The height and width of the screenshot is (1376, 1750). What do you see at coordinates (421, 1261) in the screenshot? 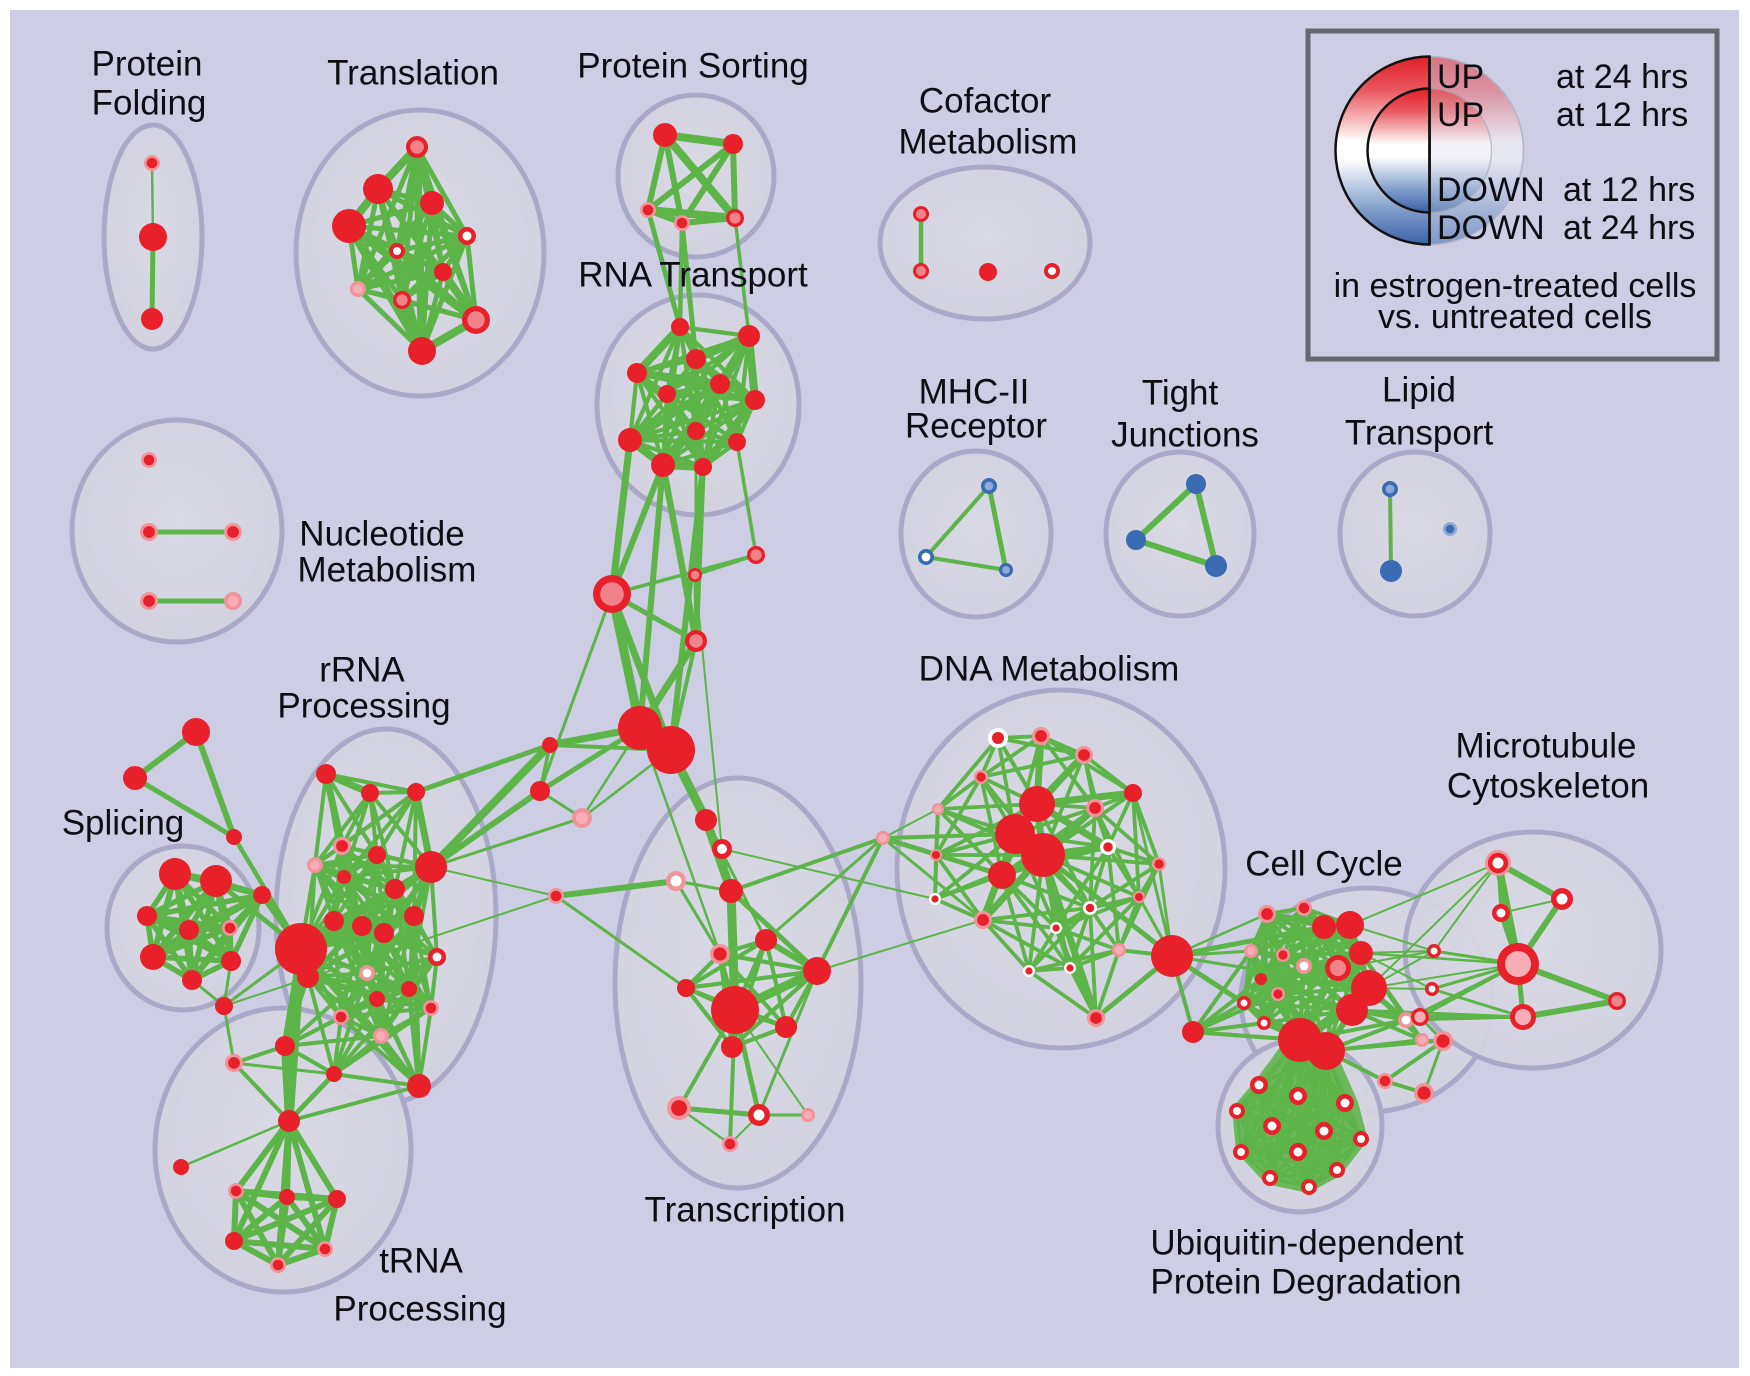
I see `svg-text: tRNA` at bounding box center [421, 1261].